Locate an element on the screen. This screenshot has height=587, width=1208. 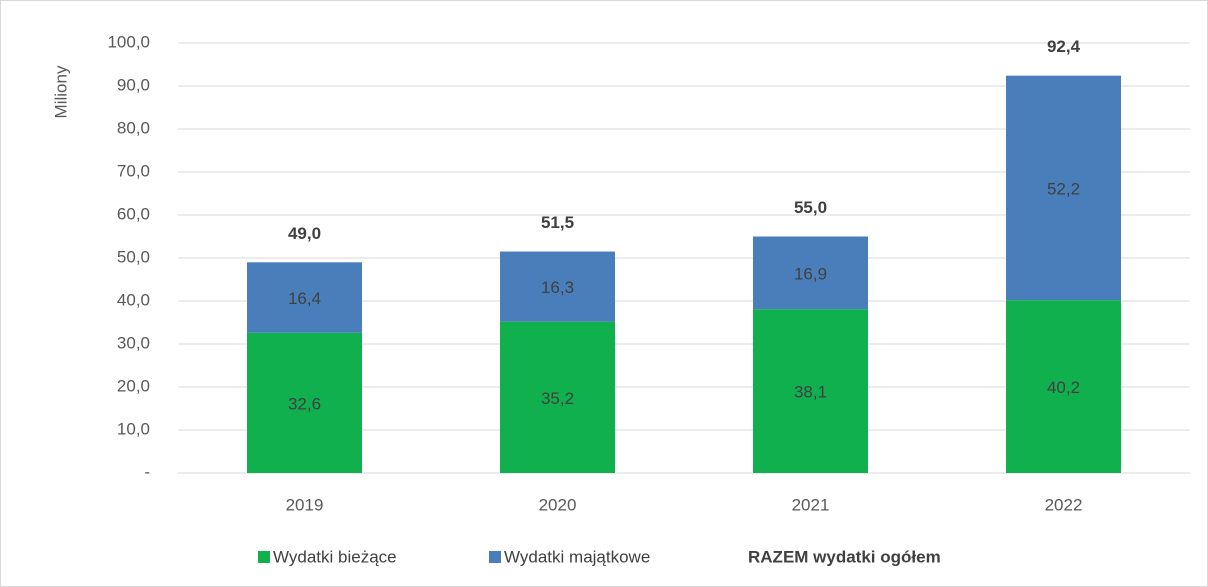
data-label: 35,2 is located at coordinates (557, 398).